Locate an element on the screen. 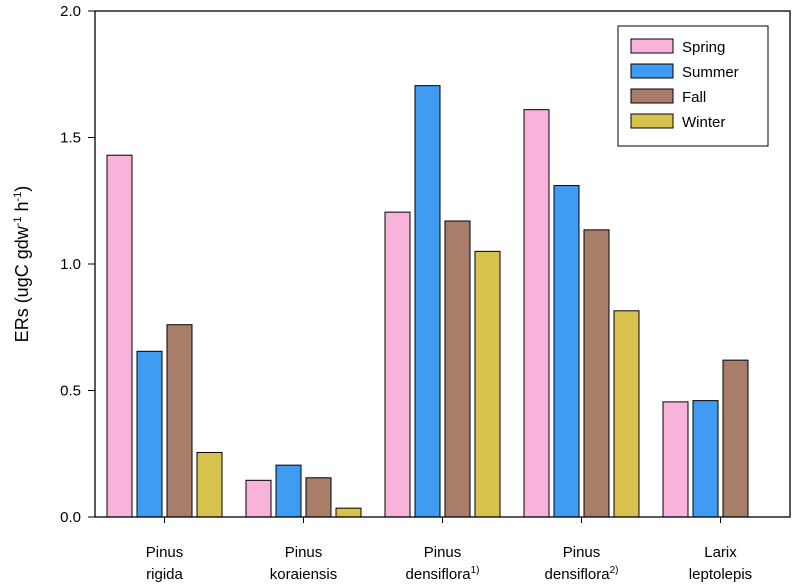  legend-swatch-winter is located at coordinates (652, 121).